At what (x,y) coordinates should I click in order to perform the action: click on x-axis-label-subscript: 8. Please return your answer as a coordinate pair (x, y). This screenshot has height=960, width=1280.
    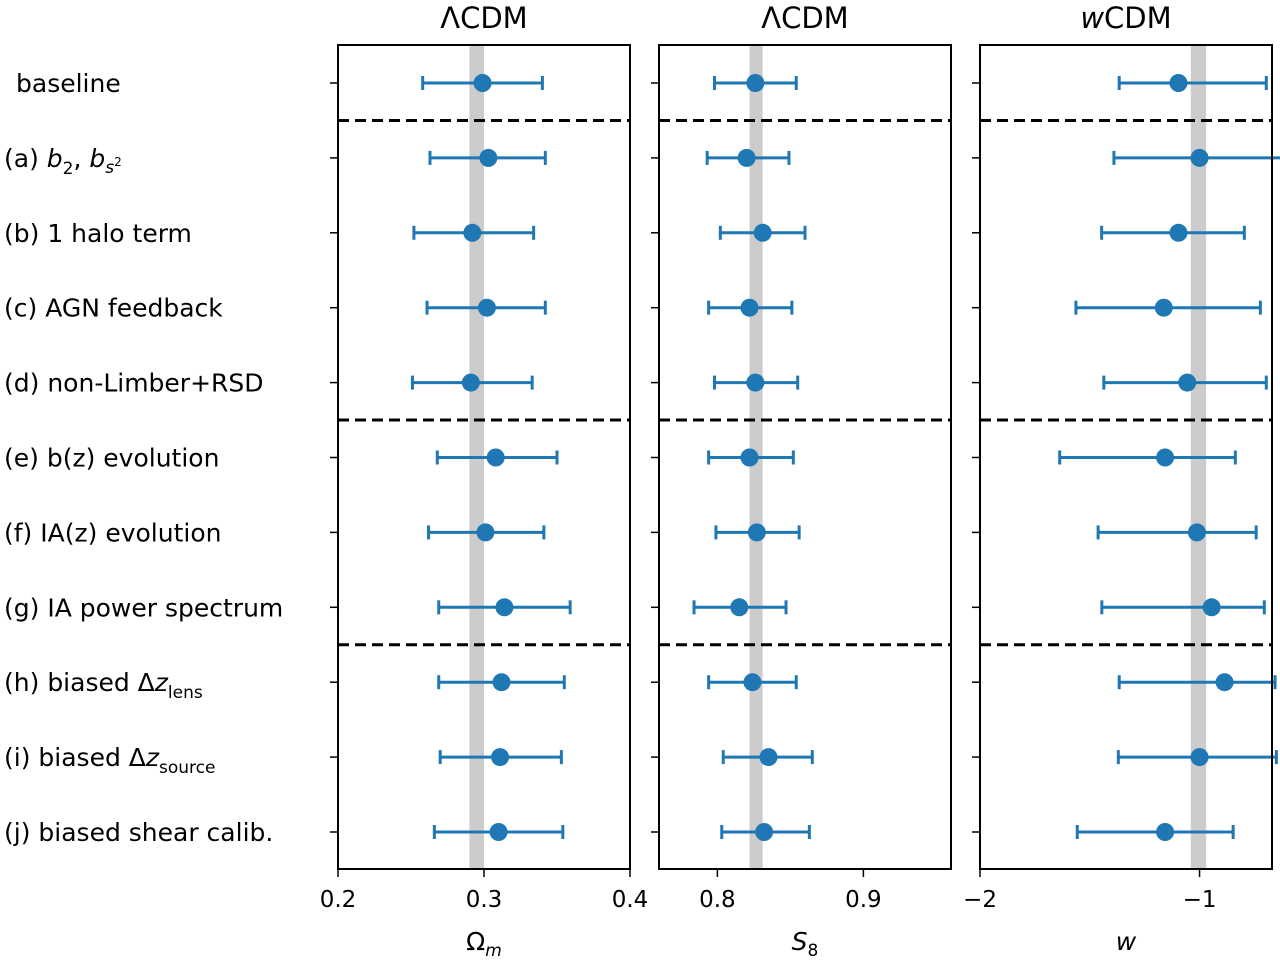
    Looking at the image, I should click on (813, 950).